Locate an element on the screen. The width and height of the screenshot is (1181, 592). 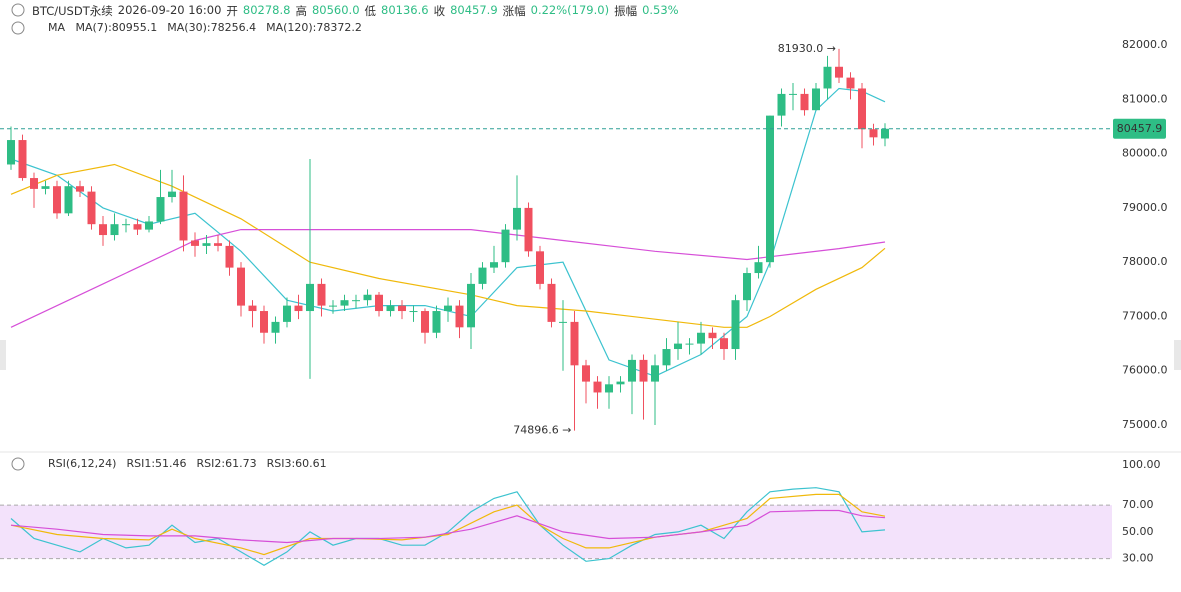
y-tick-label: 30.00 is located at coordinates (1138, 558).